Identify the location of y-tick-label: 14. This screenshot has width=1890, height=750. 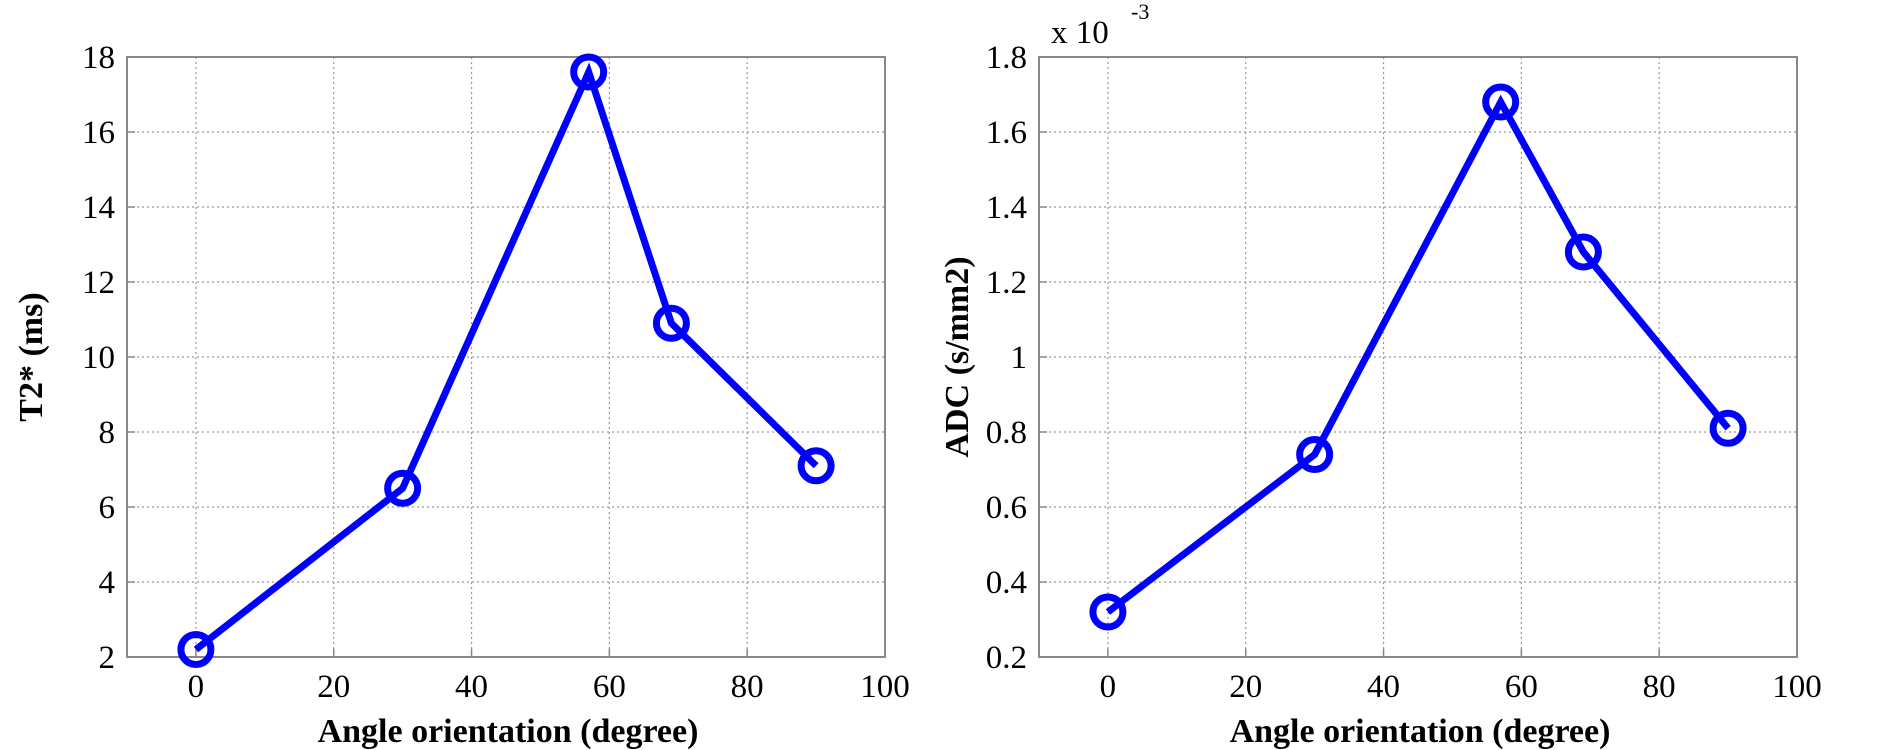
(98, 208).